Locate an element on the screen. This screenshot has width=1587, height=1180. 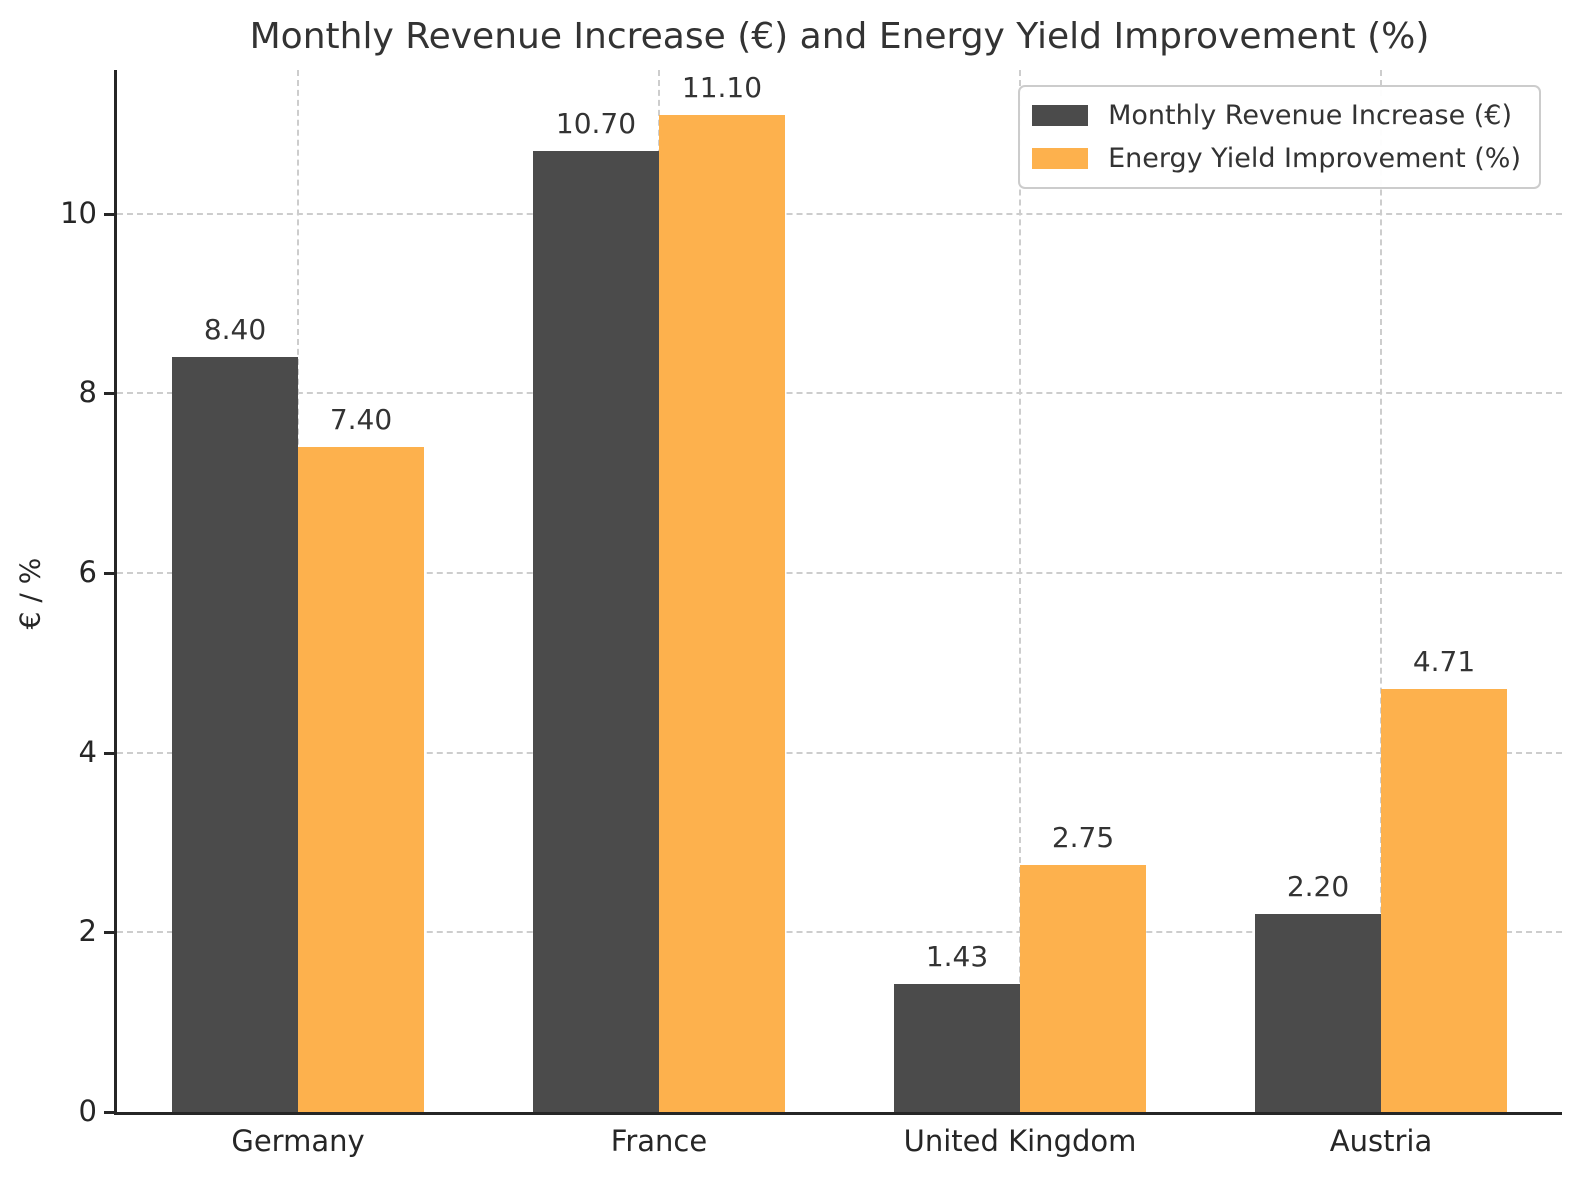
y-tick-label: 8 is located at coordinates (87, 392).